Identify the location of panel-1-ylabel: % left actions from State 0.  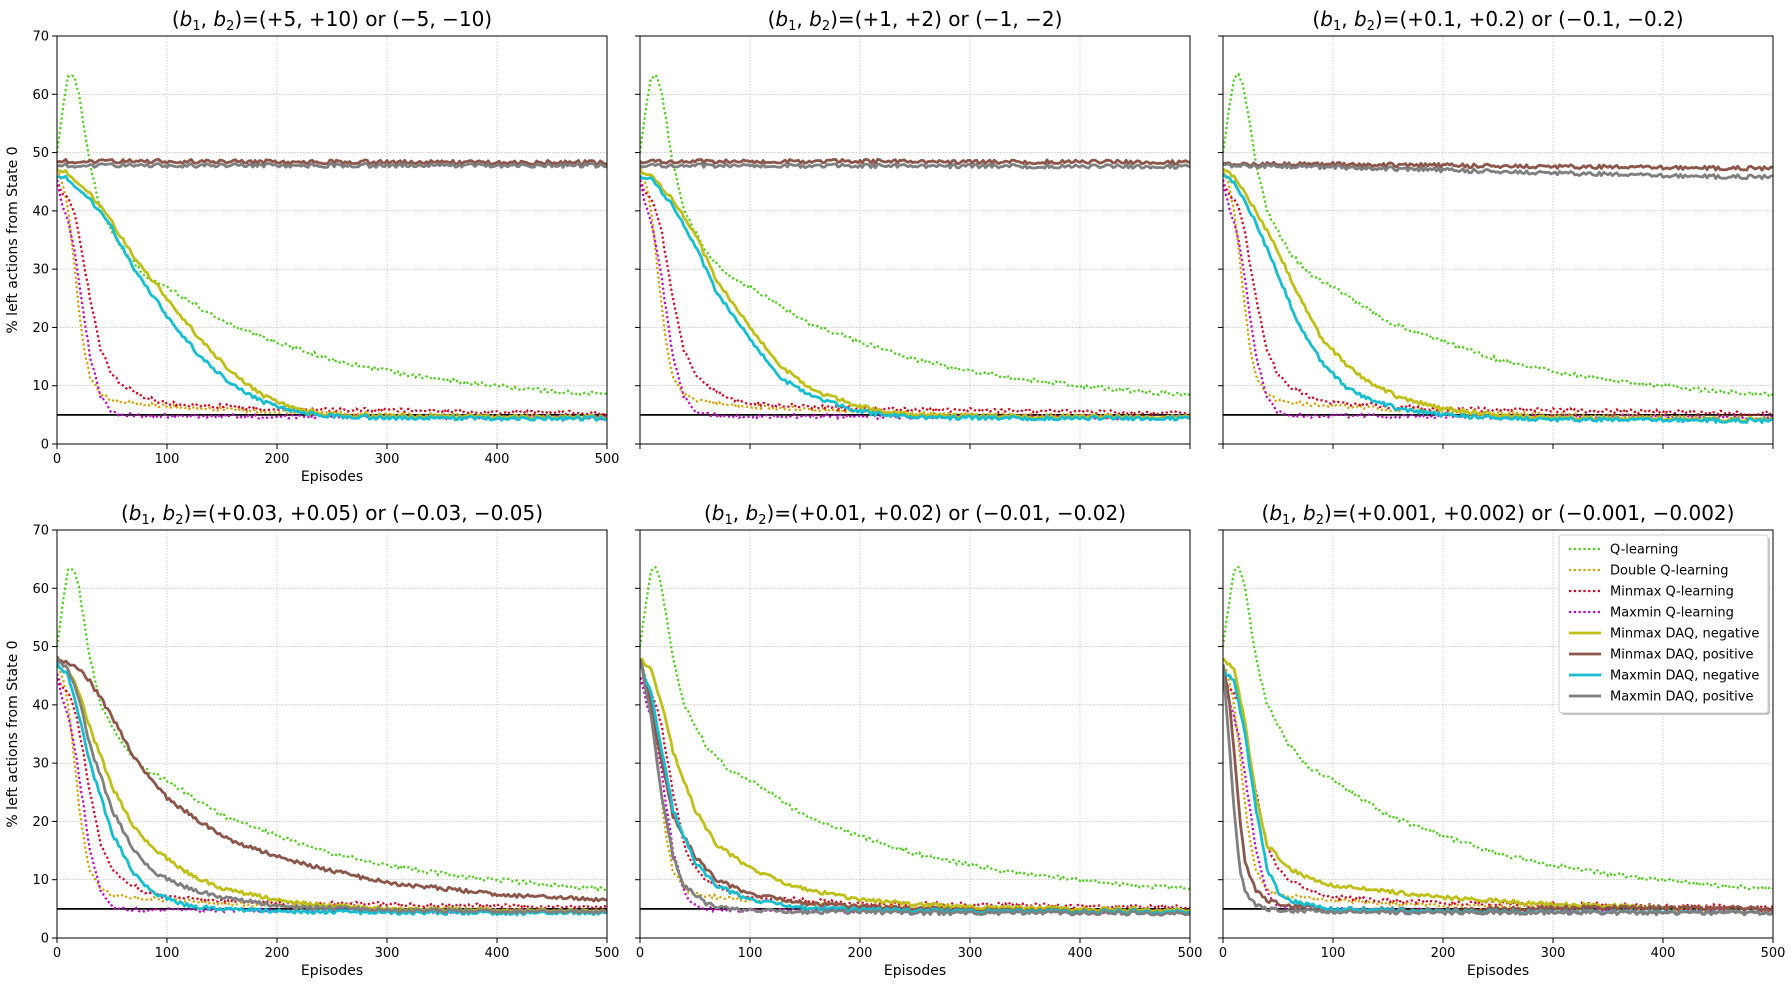
(13, 239).